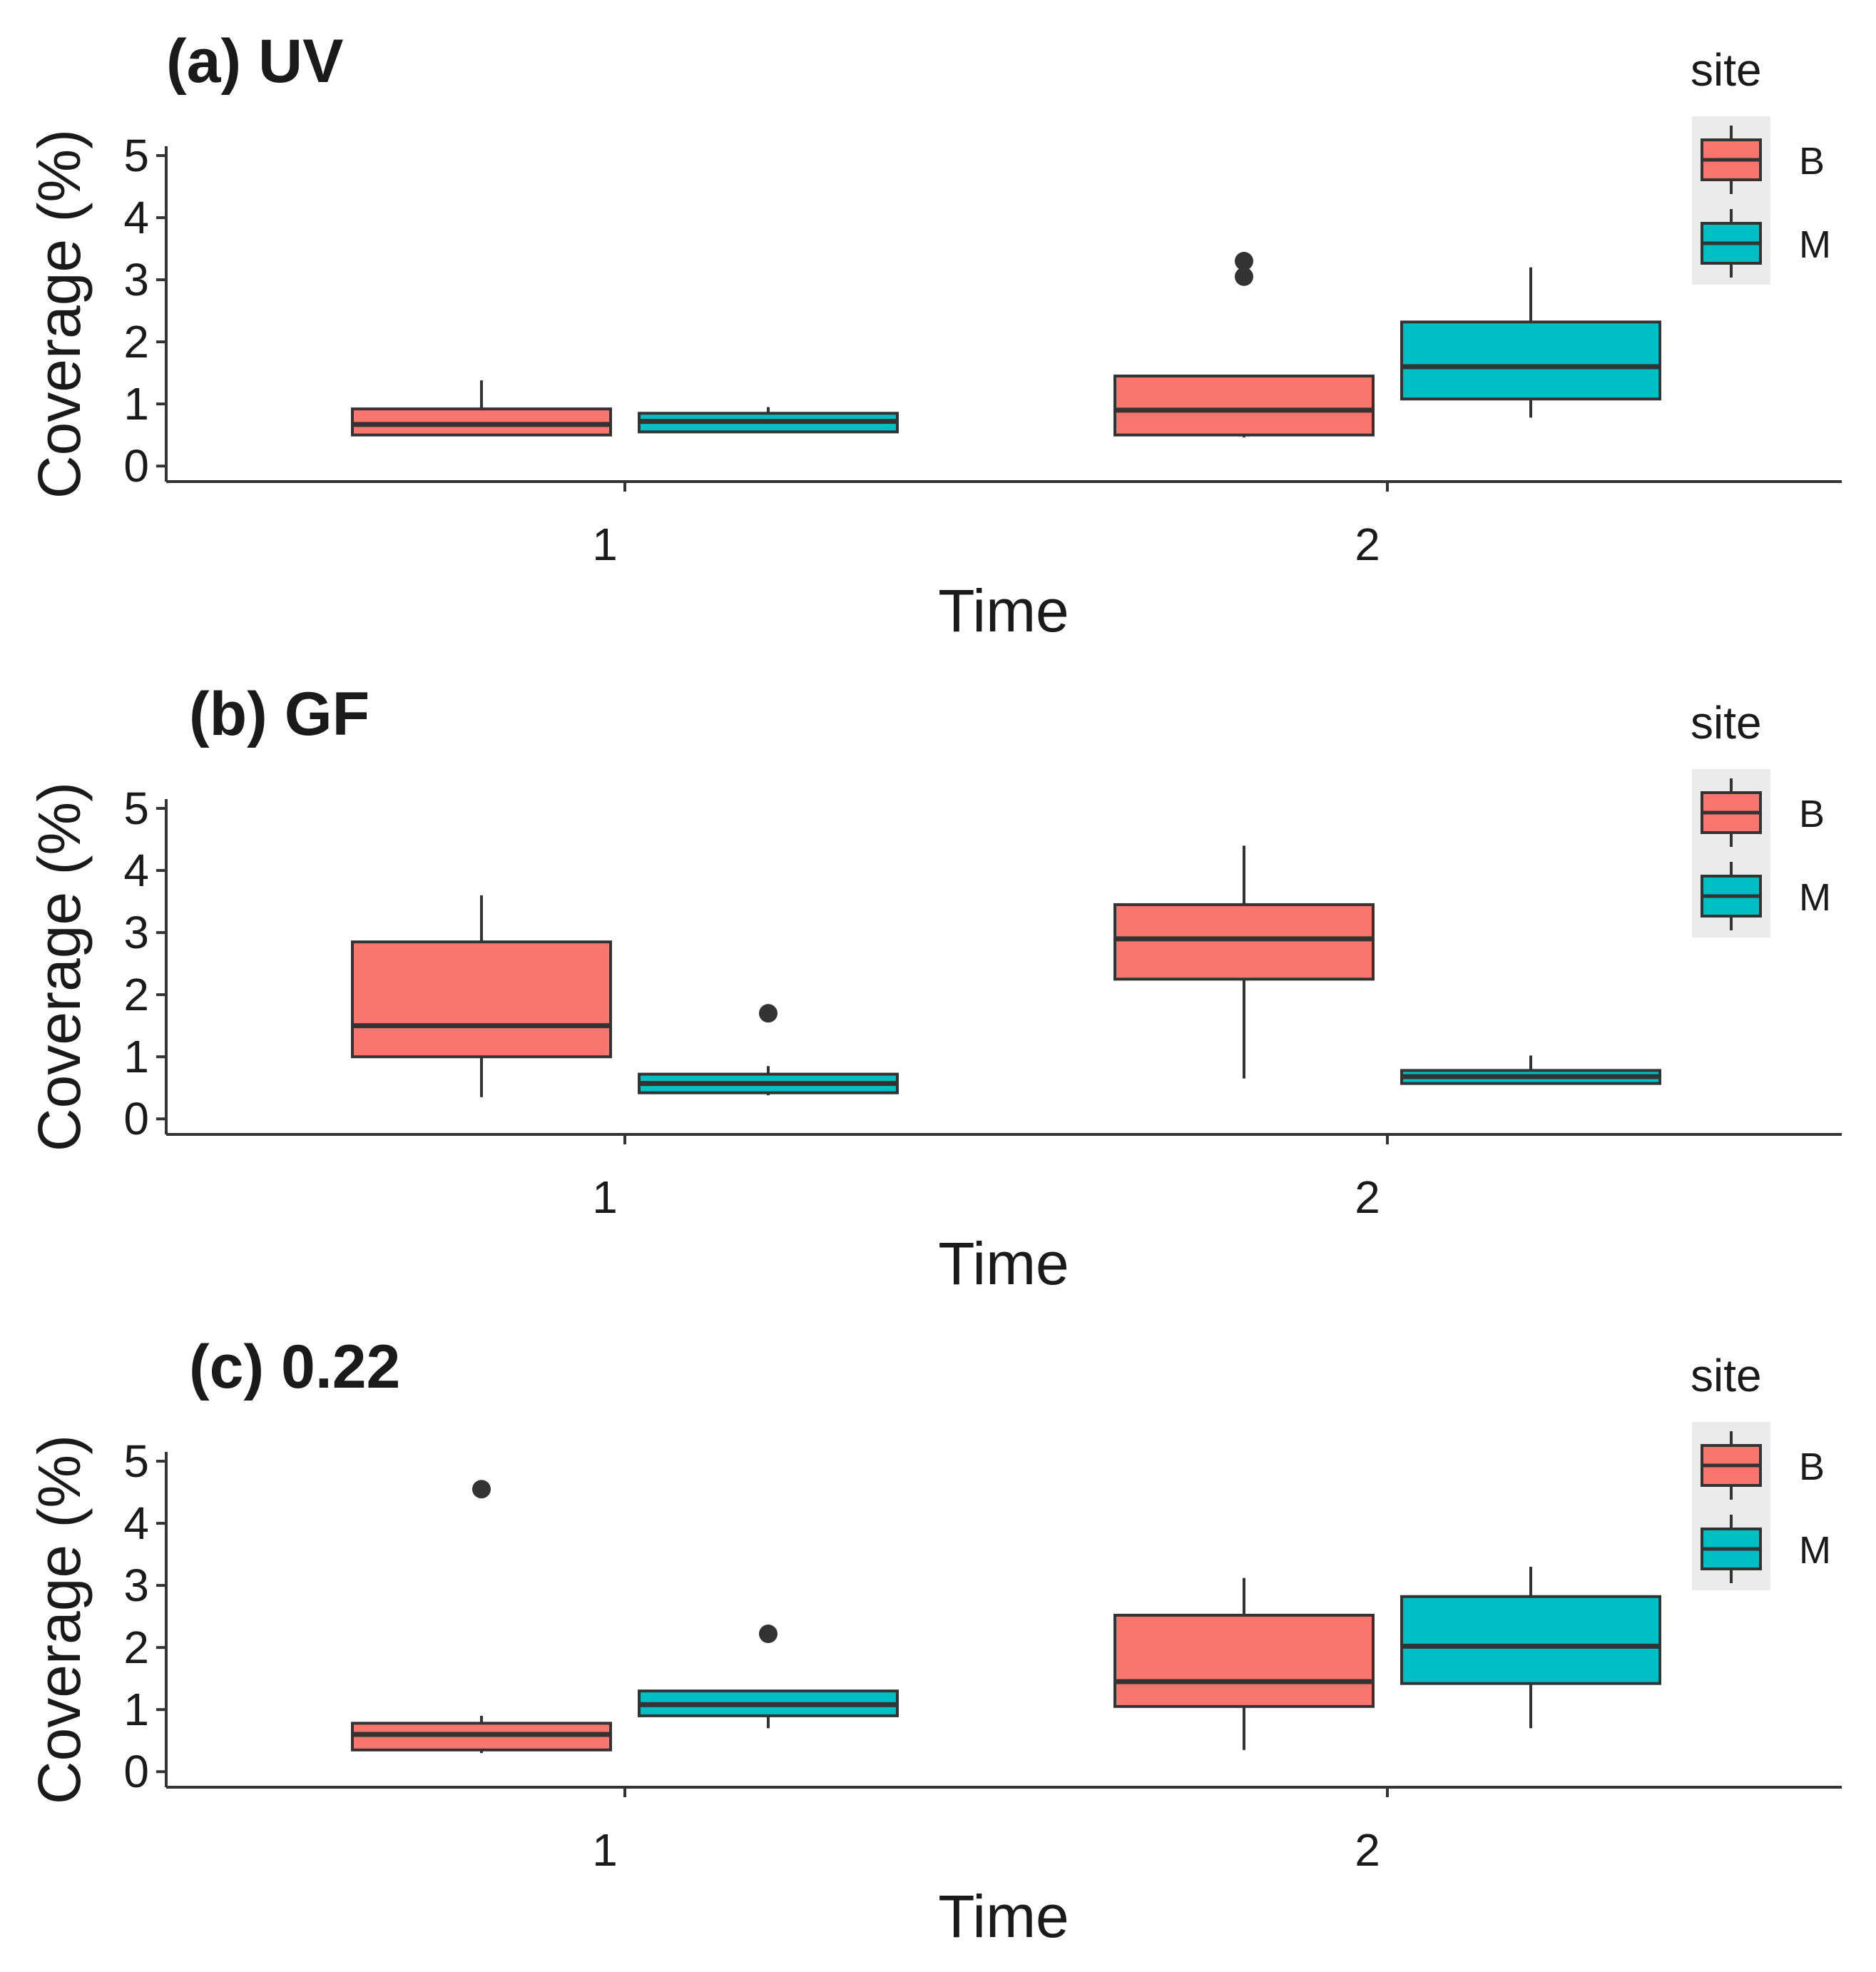 The width and height of the screenshot is (1876, 1972). Describe the element at coordinates (254, 61) in the screenshot. I see `panel-title: (a) UV` at that location.